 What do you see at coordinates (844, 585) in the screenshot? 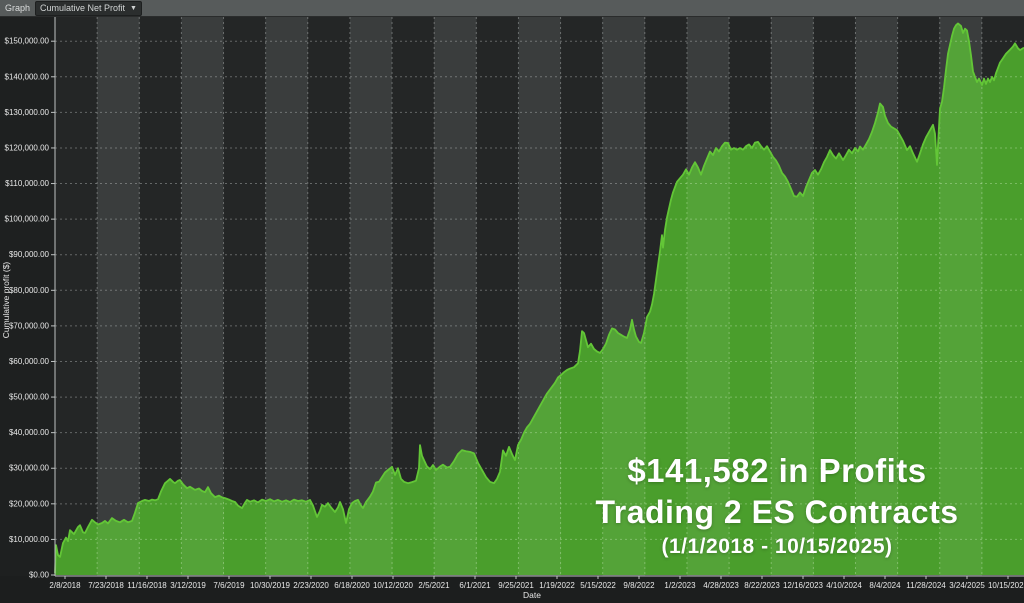
I see `x-tick-label: 4/10/2024` at bounding box center [844, 585].